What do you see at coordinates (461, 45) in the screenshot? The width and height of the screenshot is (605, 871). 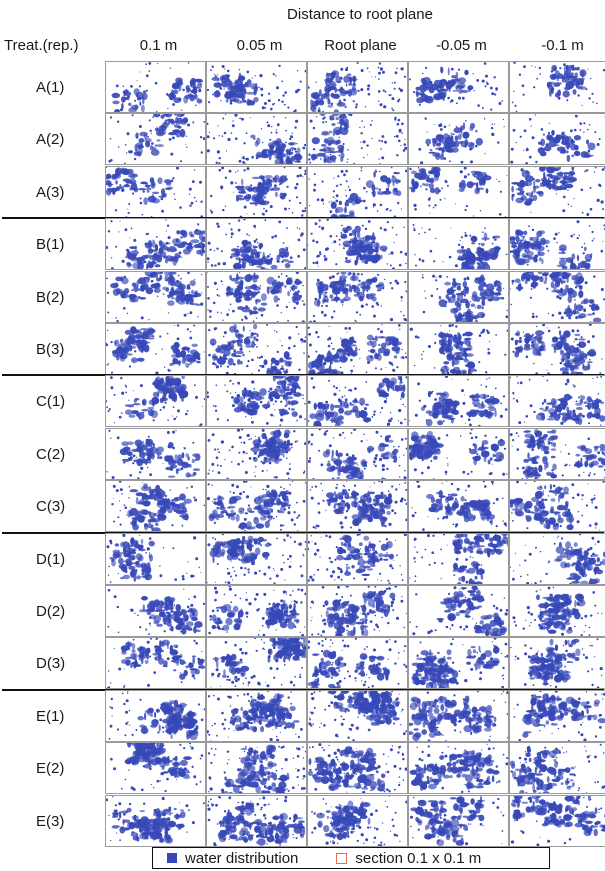 I see `column-header-minus-0.05m: -0.05 m` at bounding box center [461, 45].